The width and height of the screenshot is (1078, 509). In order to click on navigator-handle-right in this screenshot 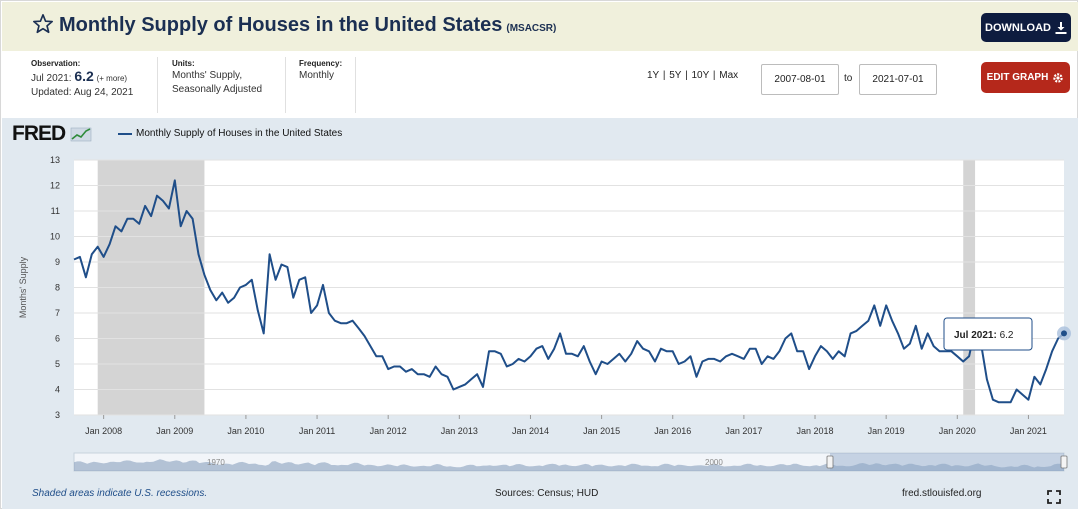, I will do `click(1064, 462)`.